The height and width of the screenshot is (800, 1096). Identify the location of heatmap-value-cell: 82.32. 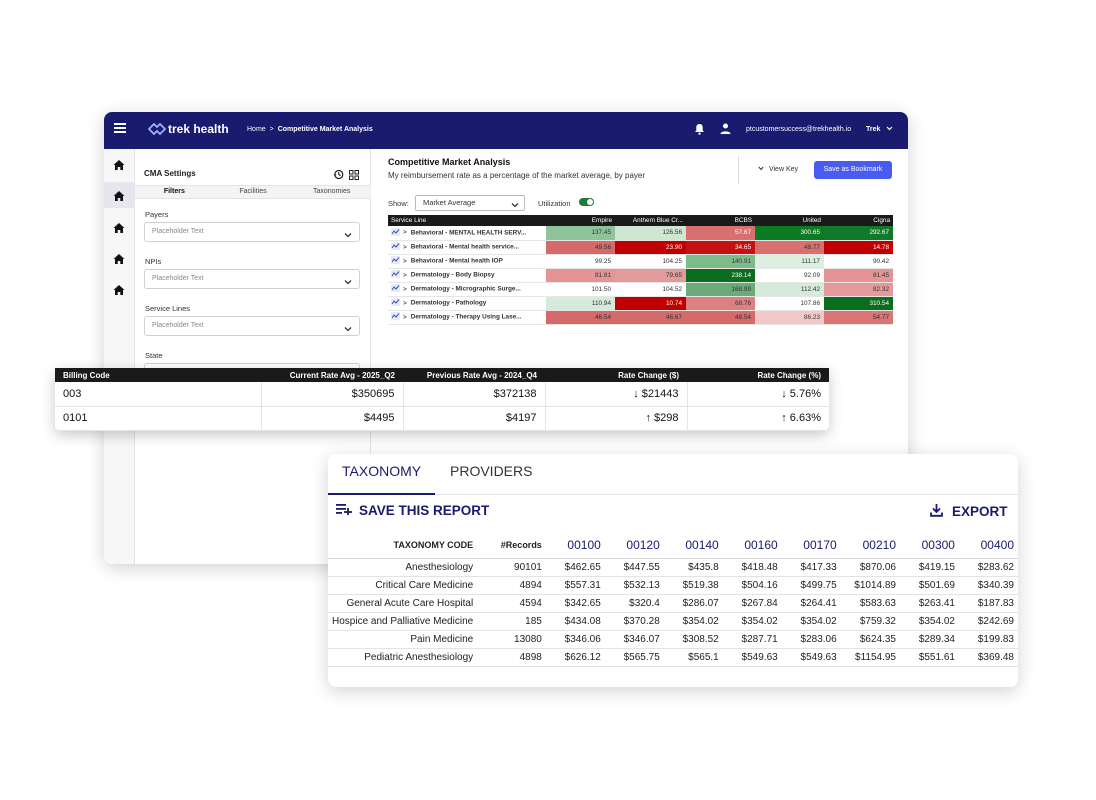
(858, 289).